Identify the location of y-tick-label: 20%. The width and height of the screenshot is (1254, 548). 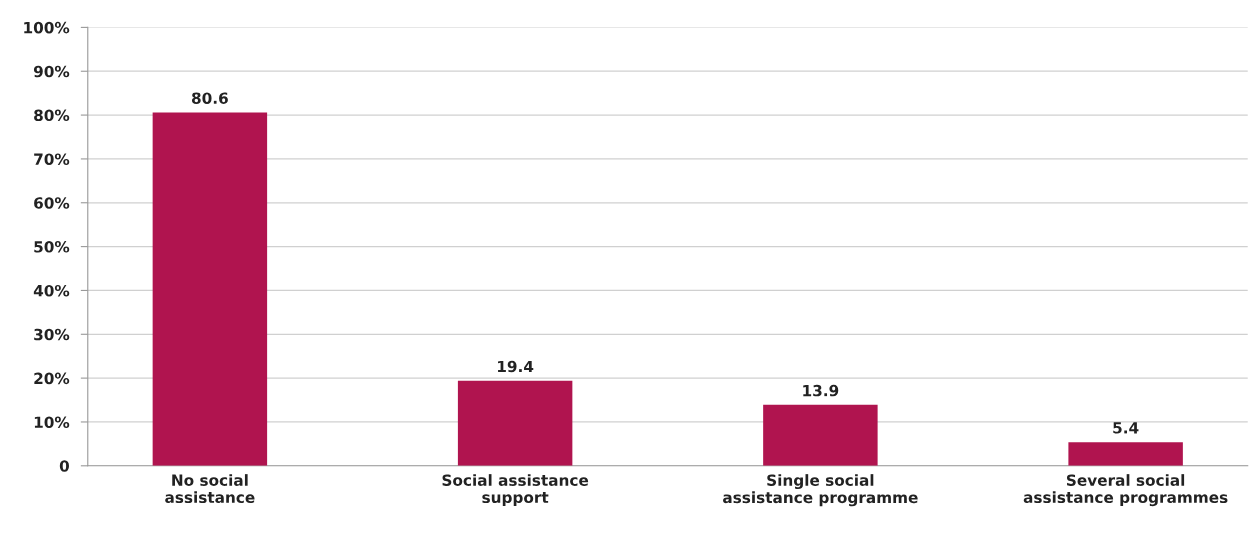
(52, 378).